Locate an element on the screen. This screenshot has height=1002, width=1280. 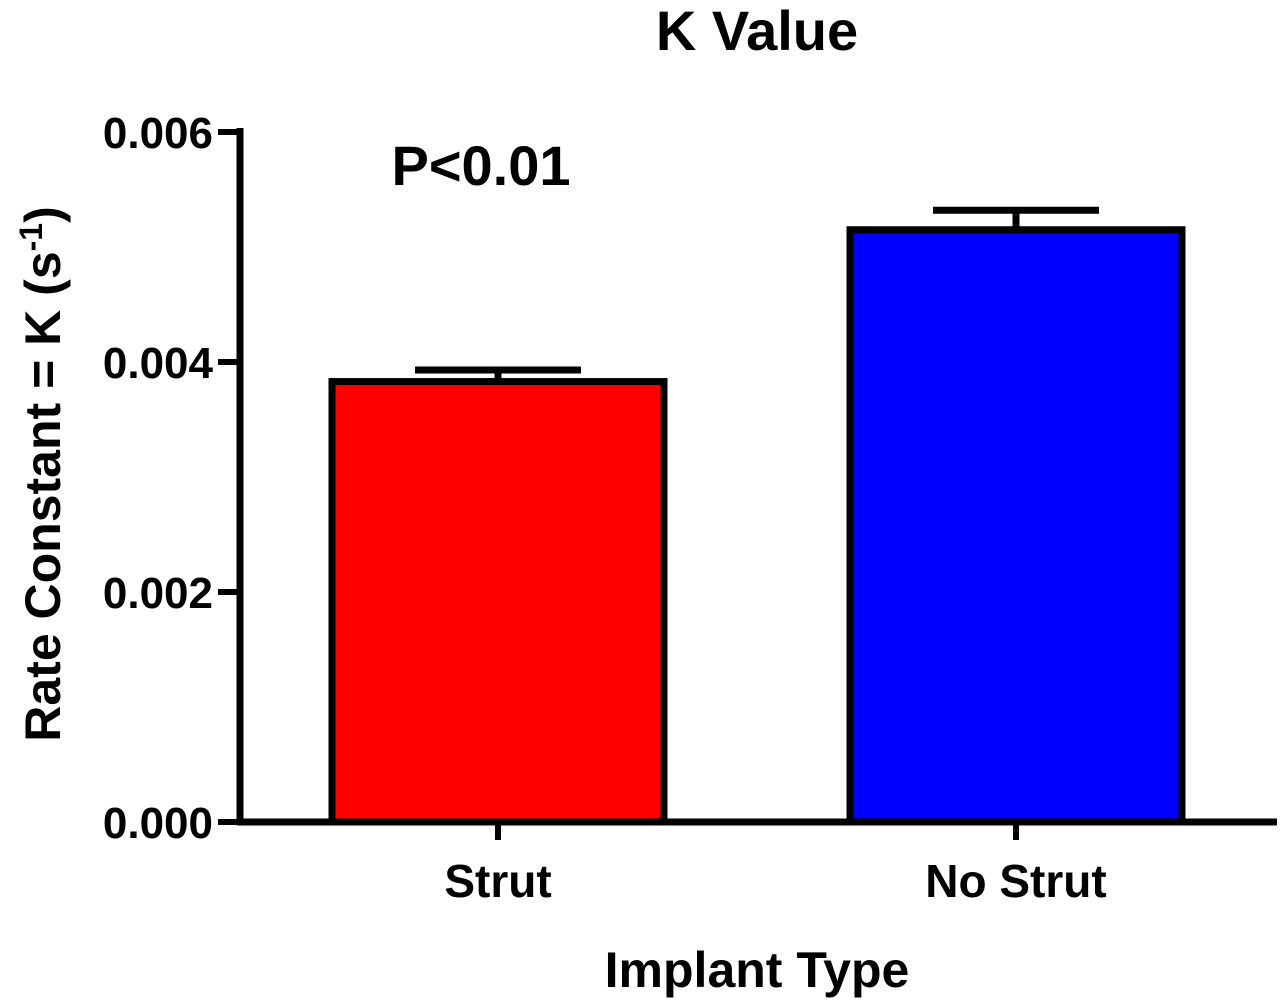
significance-annotation: P<0.01 is located at coordinates (480, 165).